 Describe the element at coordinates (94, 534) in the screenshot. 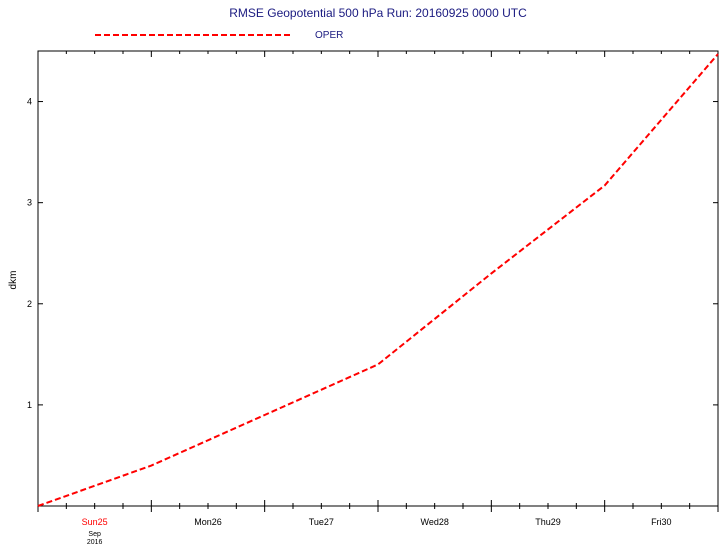

I see `x-sub-label: Sep` at that location.